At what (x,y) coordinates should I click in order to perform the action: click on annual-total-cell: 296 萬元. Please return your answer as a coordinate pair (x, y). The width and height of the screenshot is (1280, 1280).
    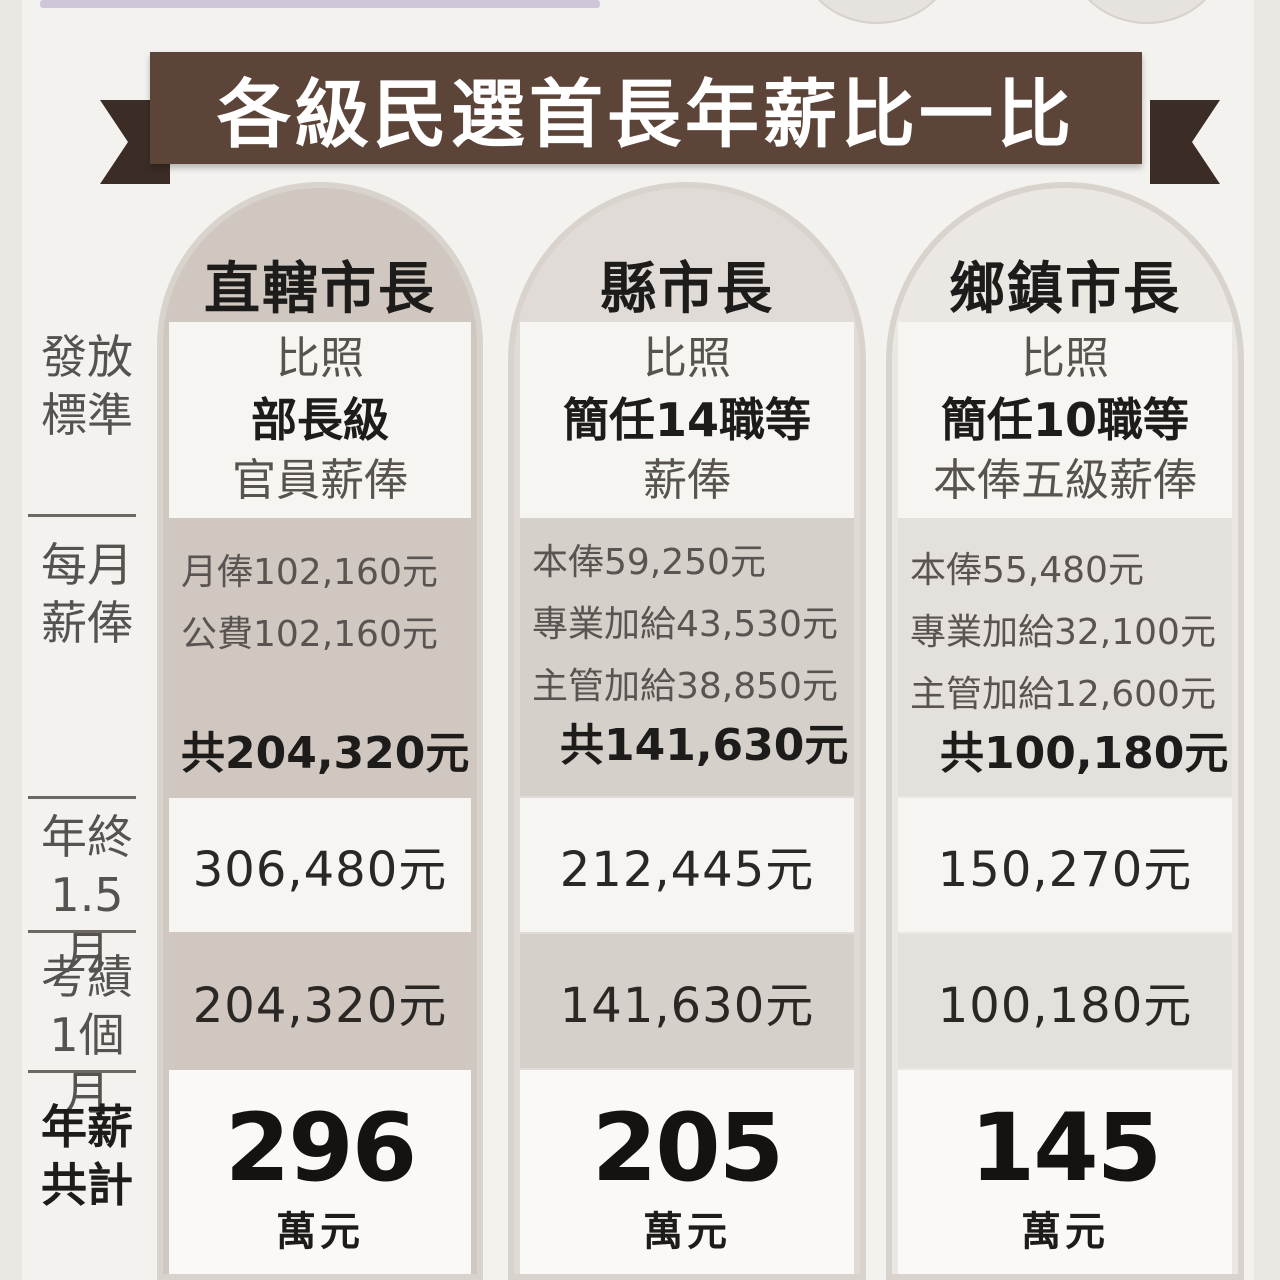
    Looking at the image, I should click on (320, 1172).